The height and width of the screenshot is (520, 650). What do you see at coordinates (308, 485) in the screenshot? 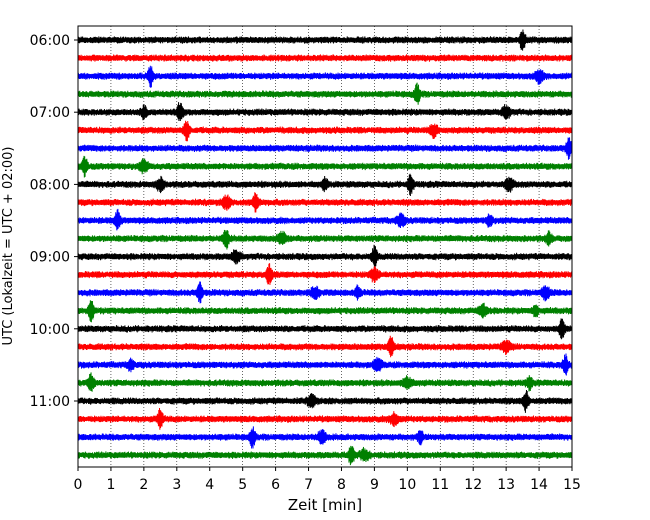
I see `x-tick-label: 7` at bounding box center [308, 485].